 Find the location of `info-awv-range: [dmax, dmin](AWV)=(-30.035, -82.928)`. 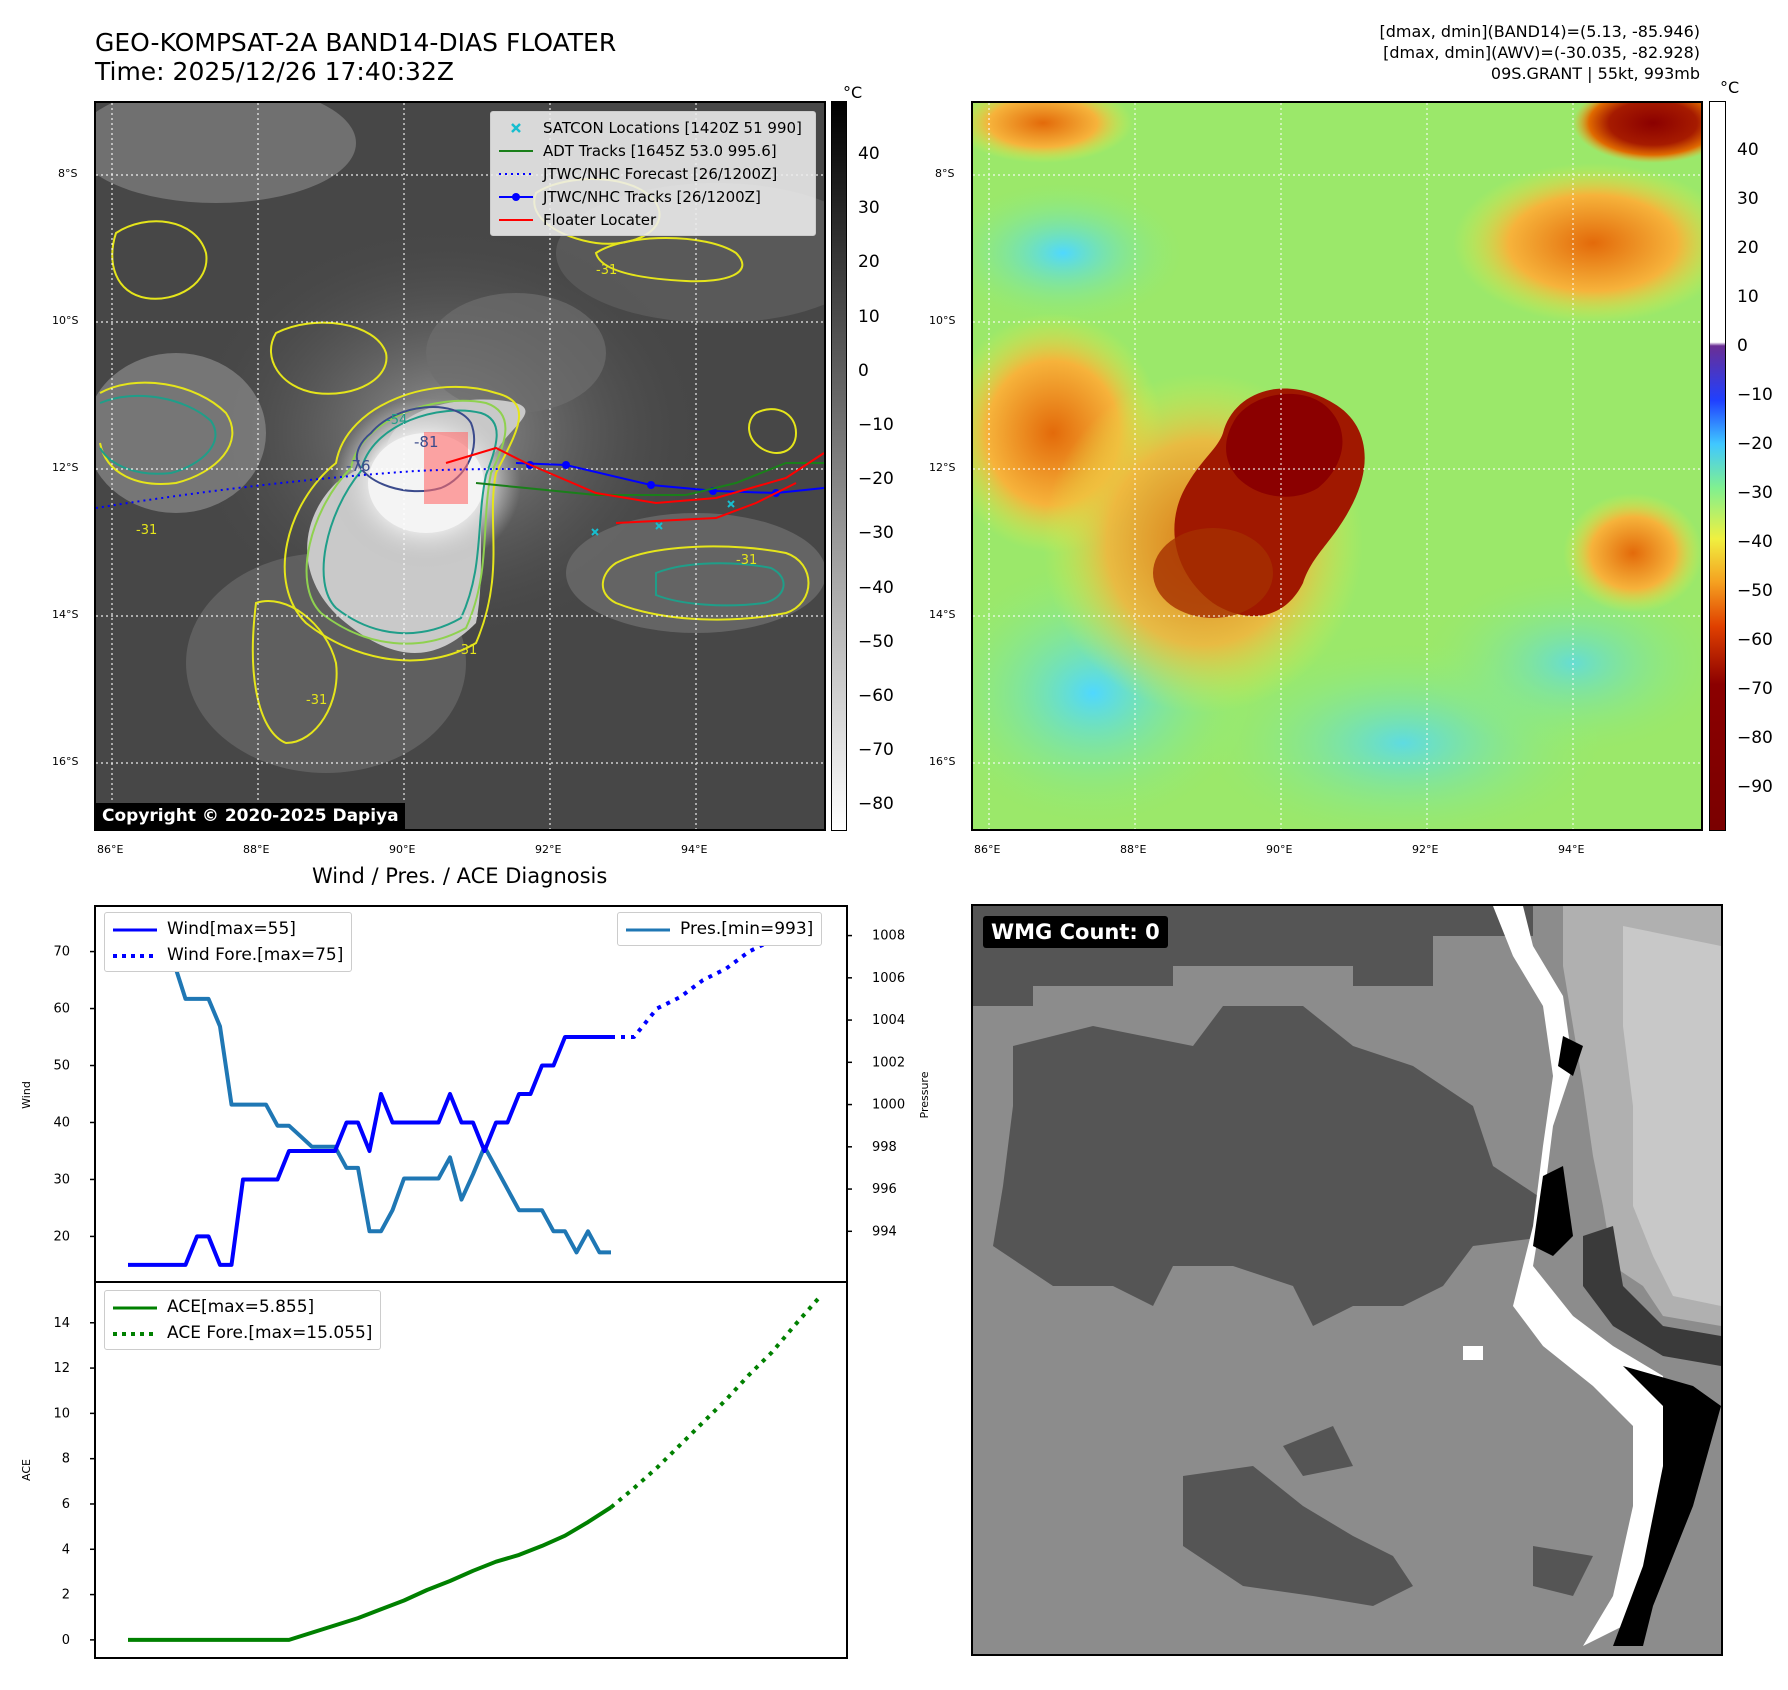

info-awv-range: [dmax, dmin](AWV)=(-30.035, -82.928) is located at coordinates (1541, 52).